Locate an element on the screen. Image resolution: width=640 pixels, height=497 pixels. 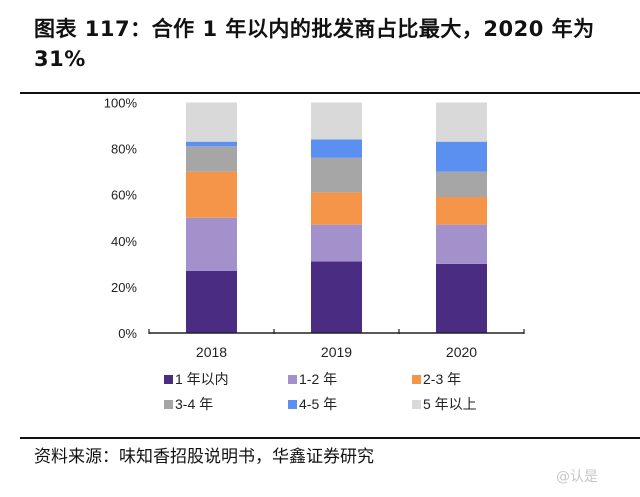
legend-label: 3-4 年 is located at coordinates (194, 404).